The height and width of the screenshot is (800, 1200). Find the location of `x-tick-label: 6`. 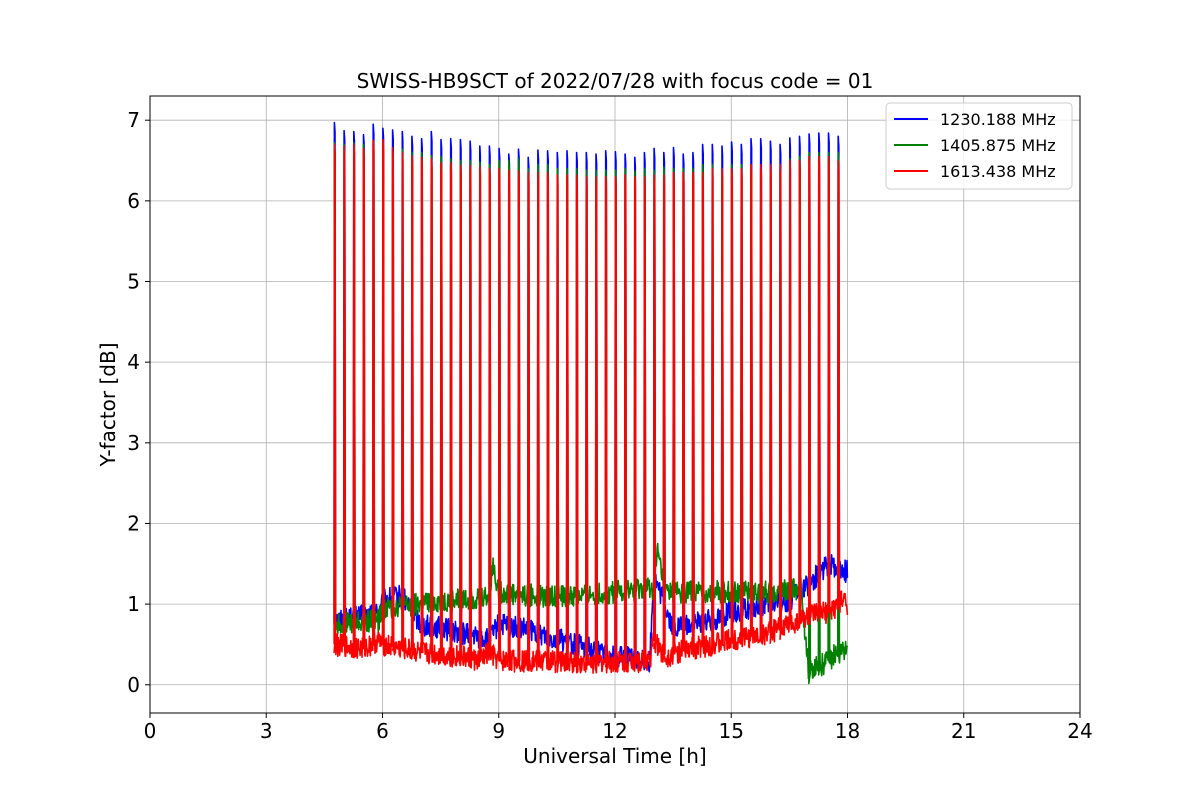

x-tick-label: 6 is located at coordinates (382, 731).